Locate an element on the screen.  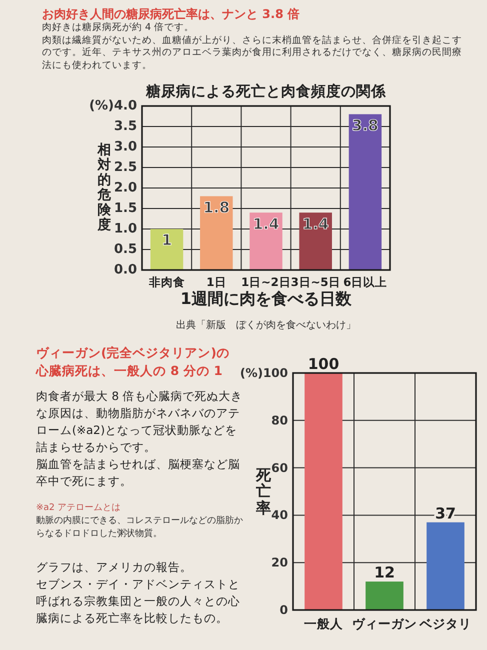
x-tick-label: 1日 is located at coordinates (216, 282).